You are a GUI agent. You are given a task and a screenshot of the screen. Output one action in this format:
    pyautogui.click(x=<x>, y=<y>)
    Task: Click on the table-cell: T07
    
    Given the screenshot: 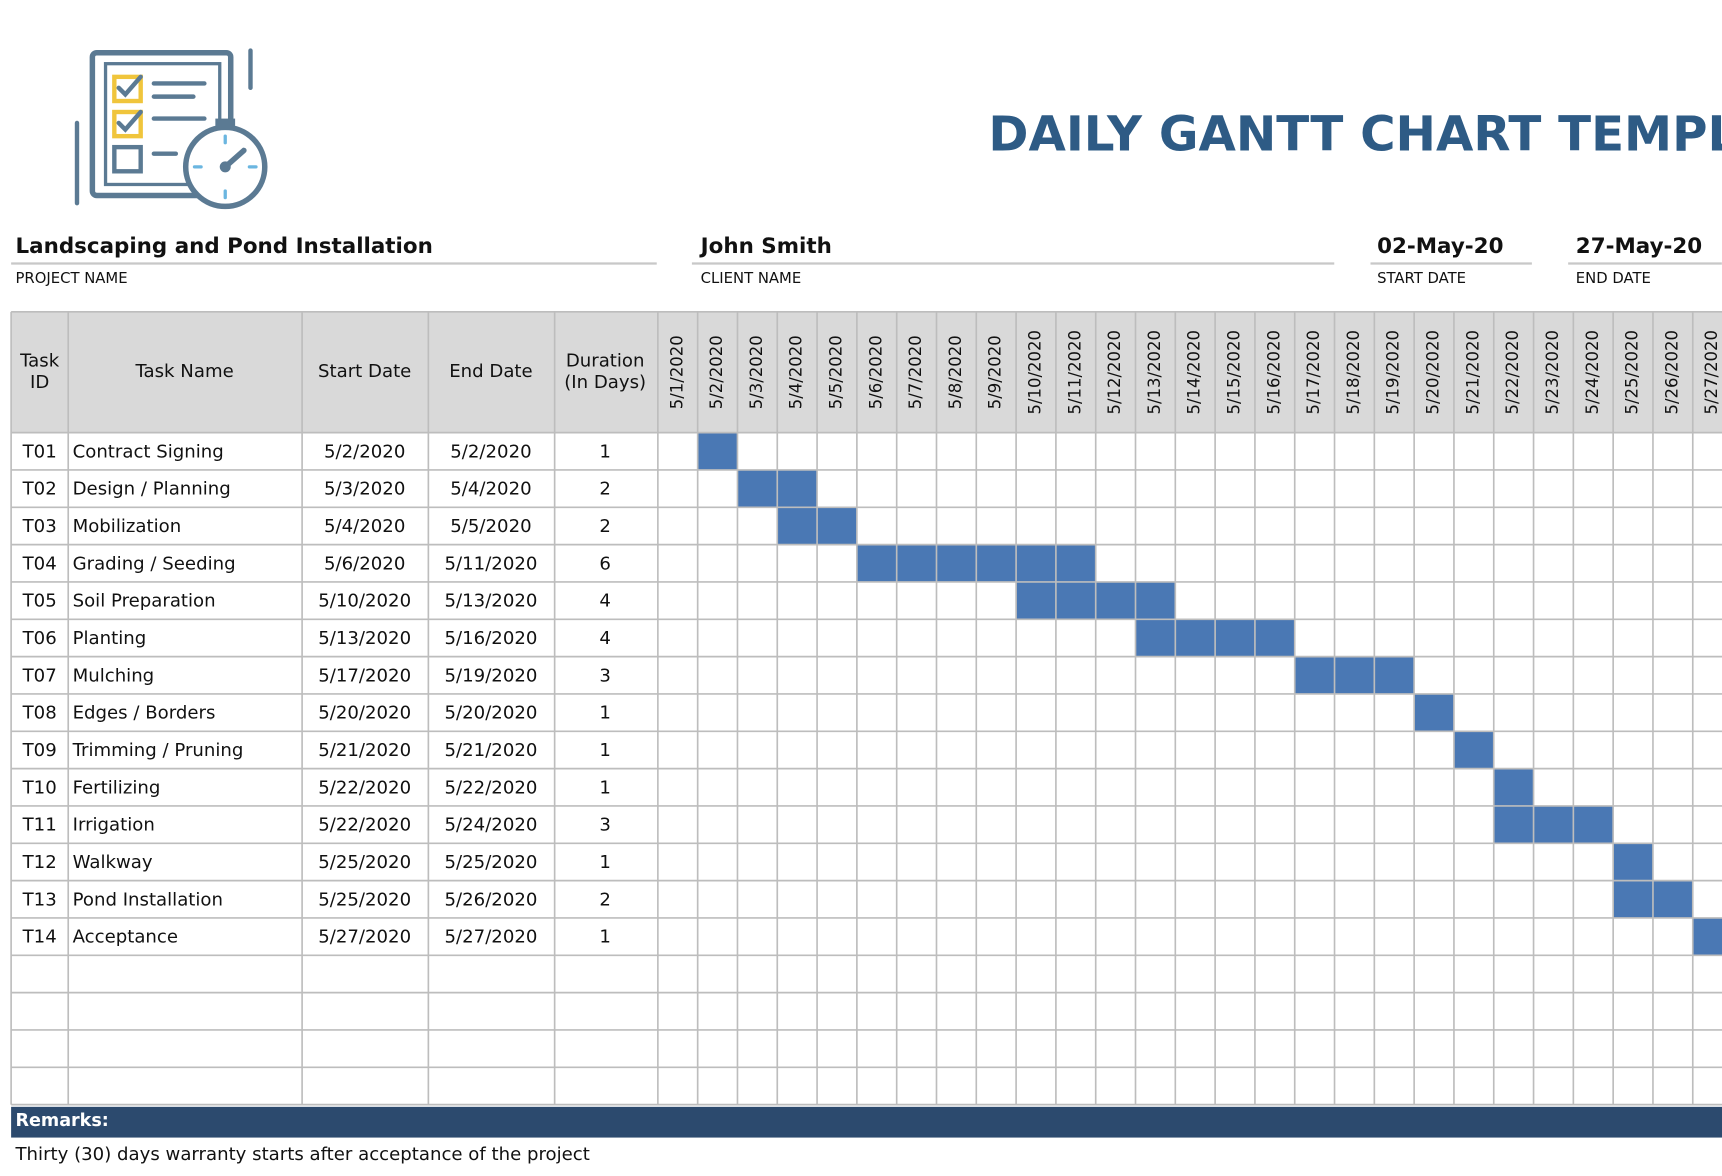 What is the action you would take?
    pyautogui.click(x=39, y=675)
    